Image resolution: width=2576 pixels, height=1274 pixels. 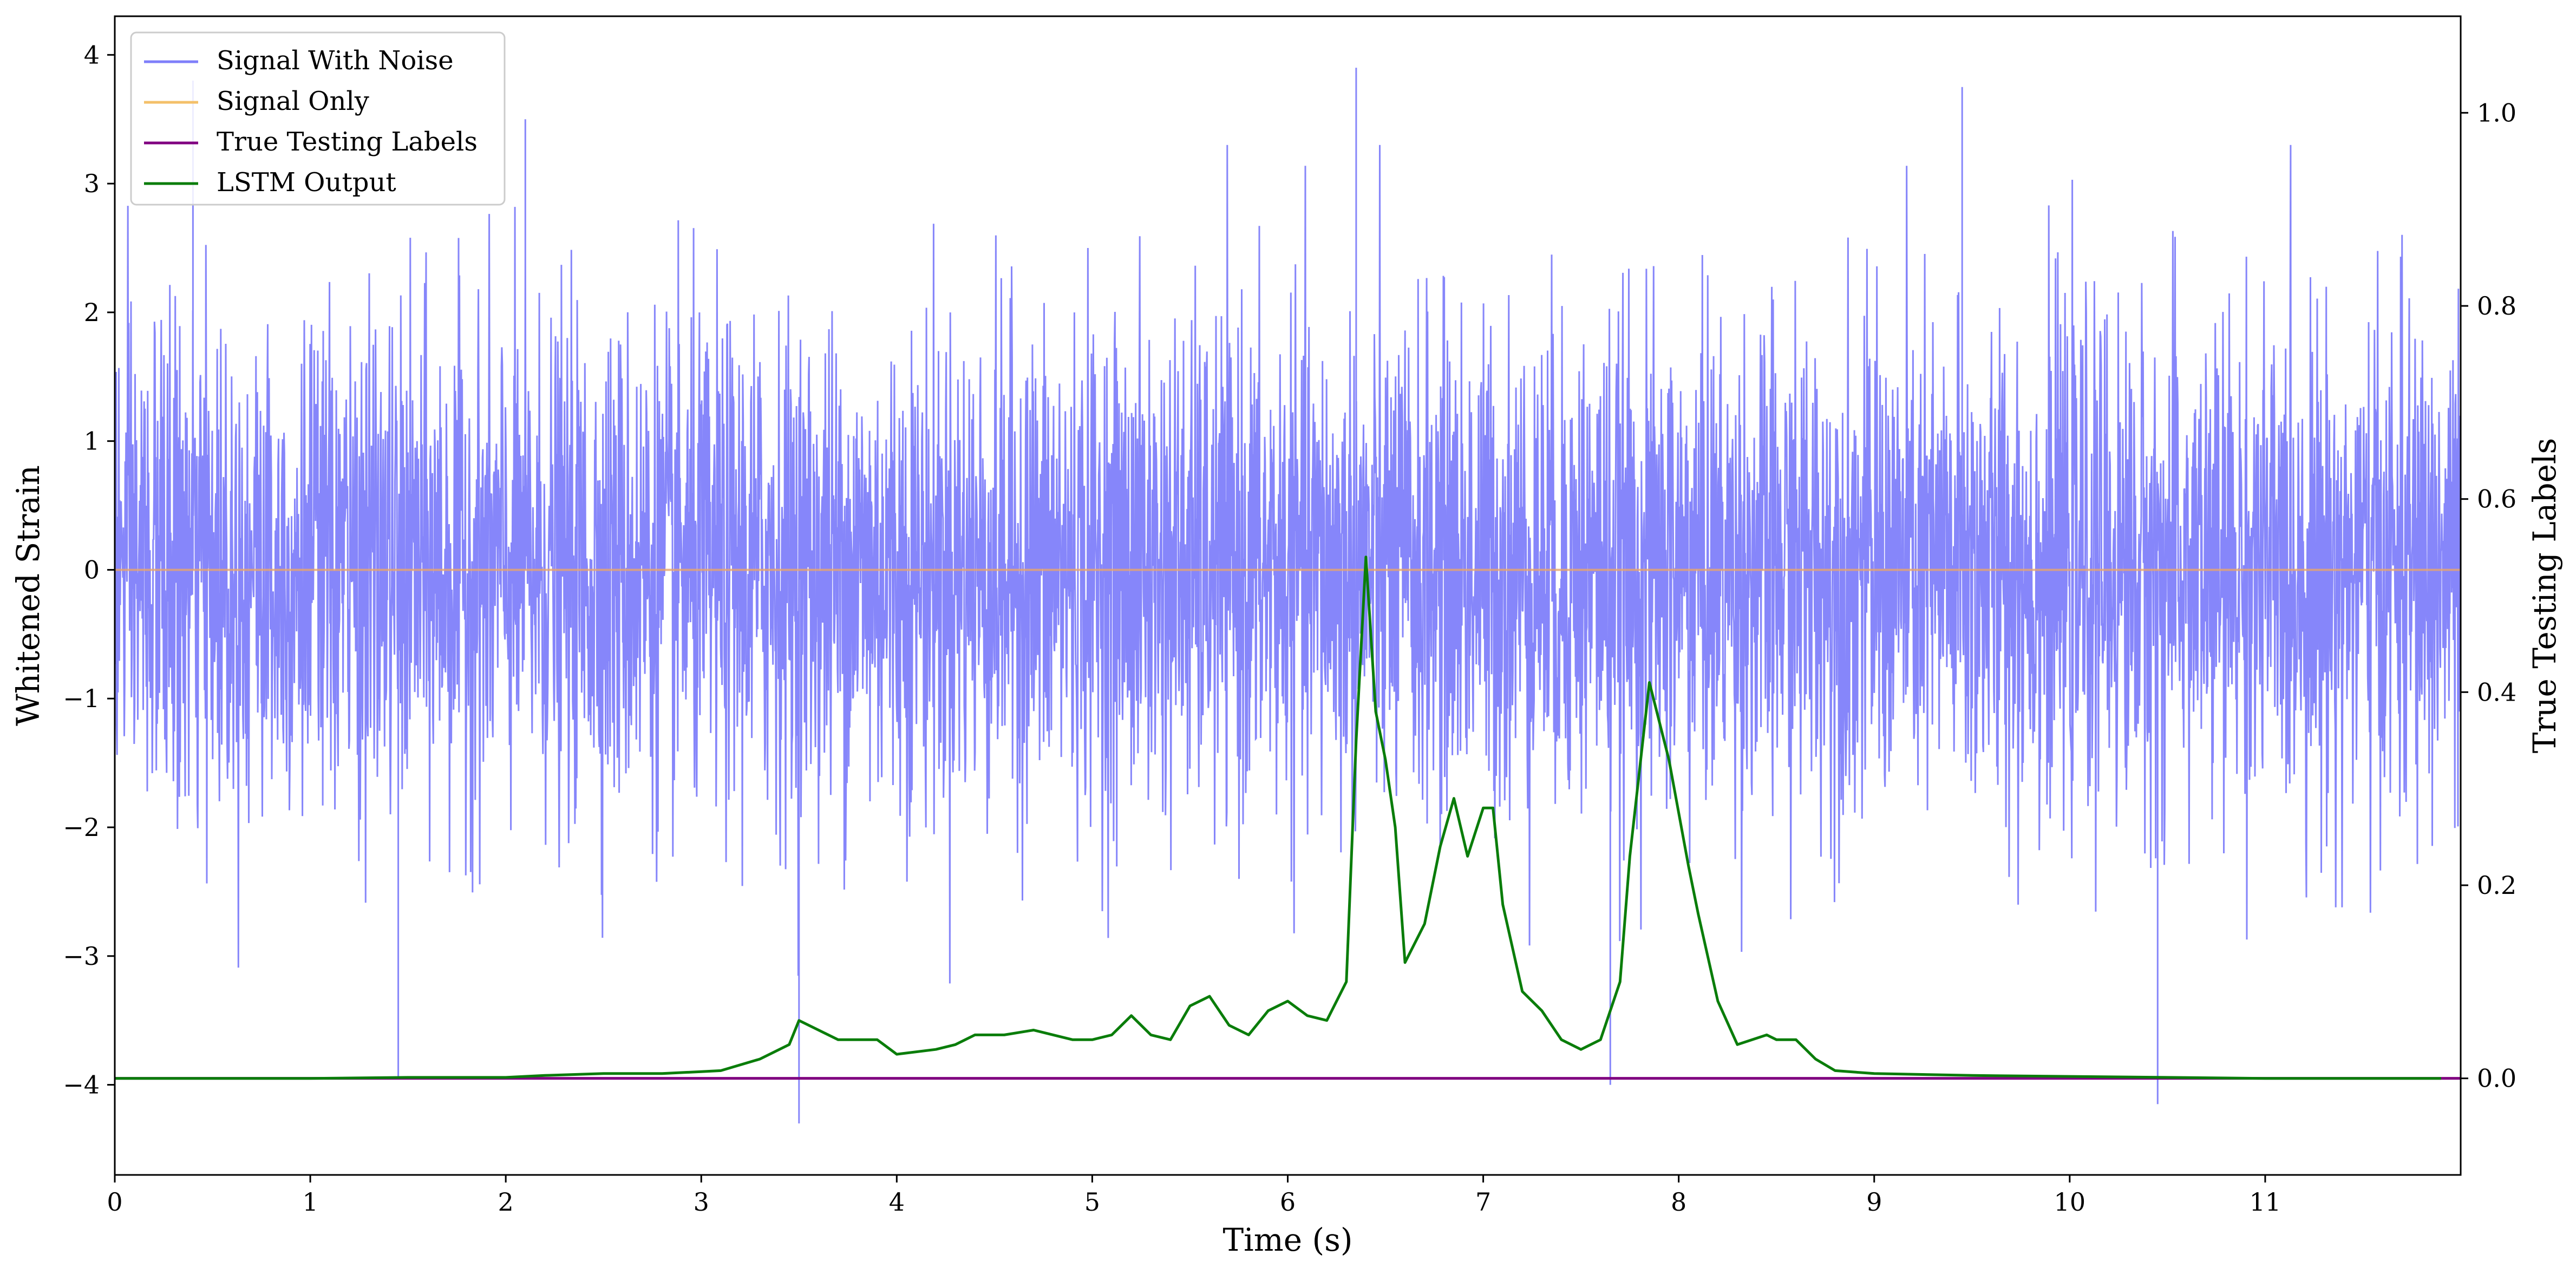 I want to click on x-tick-label: 1, so click(x=310, y=1202).